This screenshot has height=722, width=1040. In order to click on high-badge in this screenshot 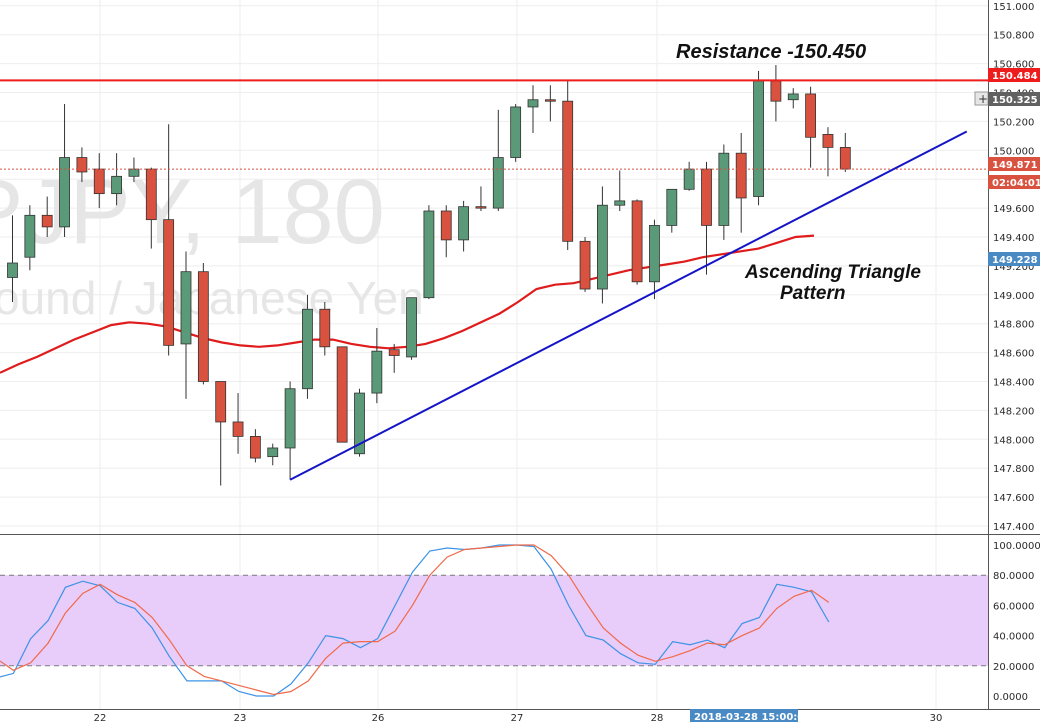, I will do `click(1014, 99)`.